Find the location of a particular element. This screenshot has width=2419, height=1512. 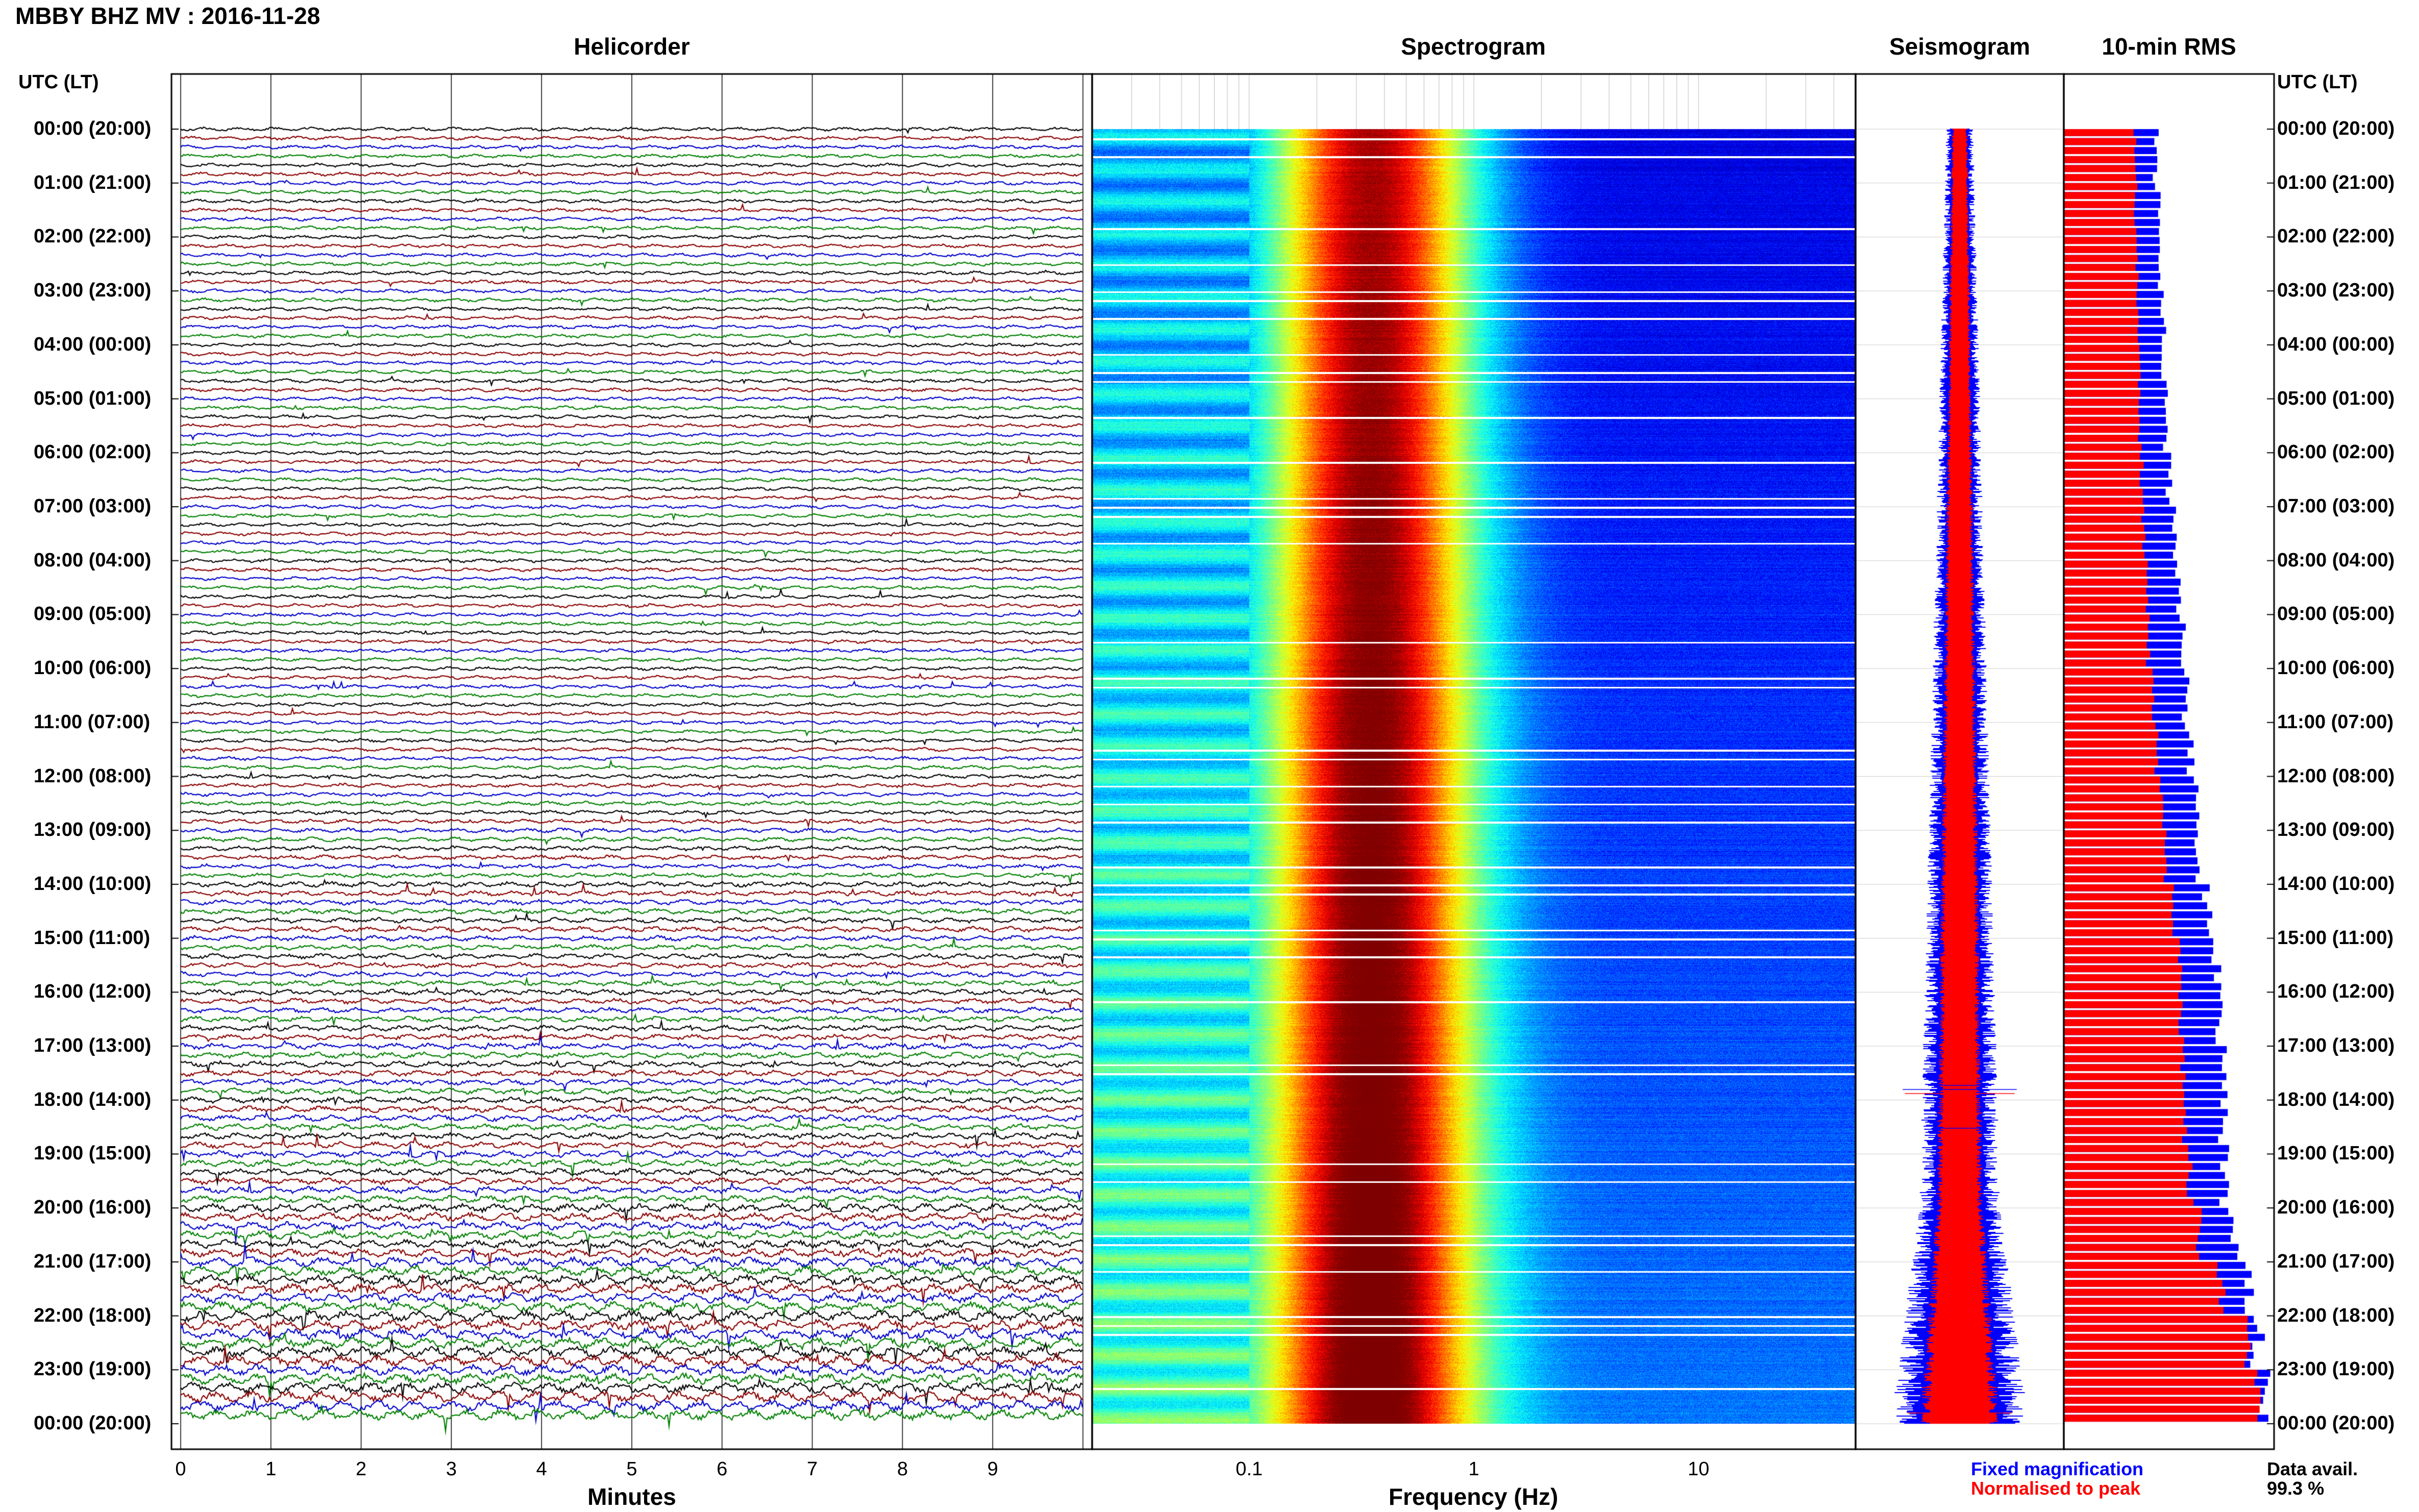

right-time-label: 06:00 (02:00) is located at coordinates (2336, 452).